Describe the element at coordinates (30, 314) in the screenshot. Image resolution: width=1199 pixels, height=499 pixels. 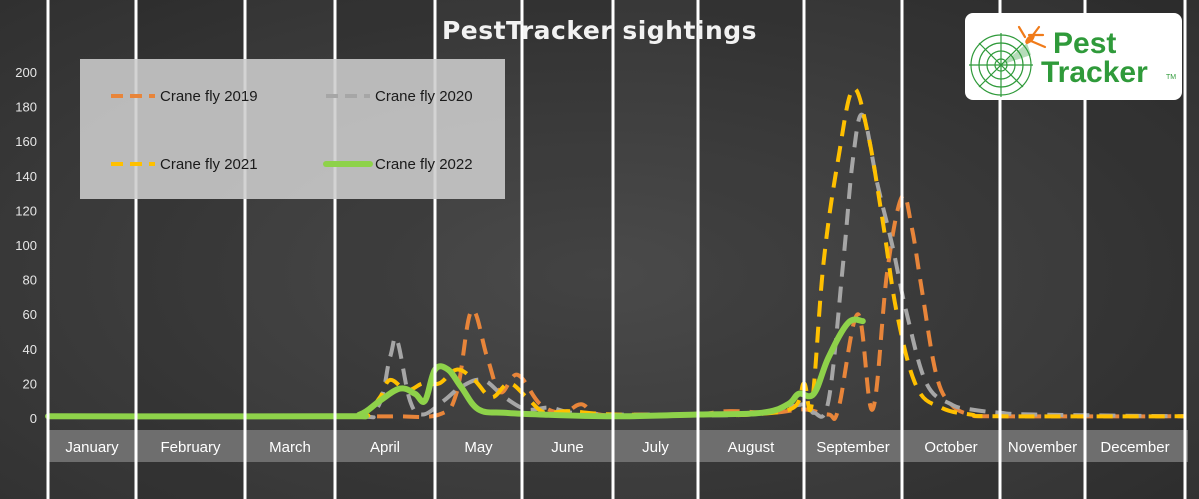
I see `y-tick-label: 60` at that location.